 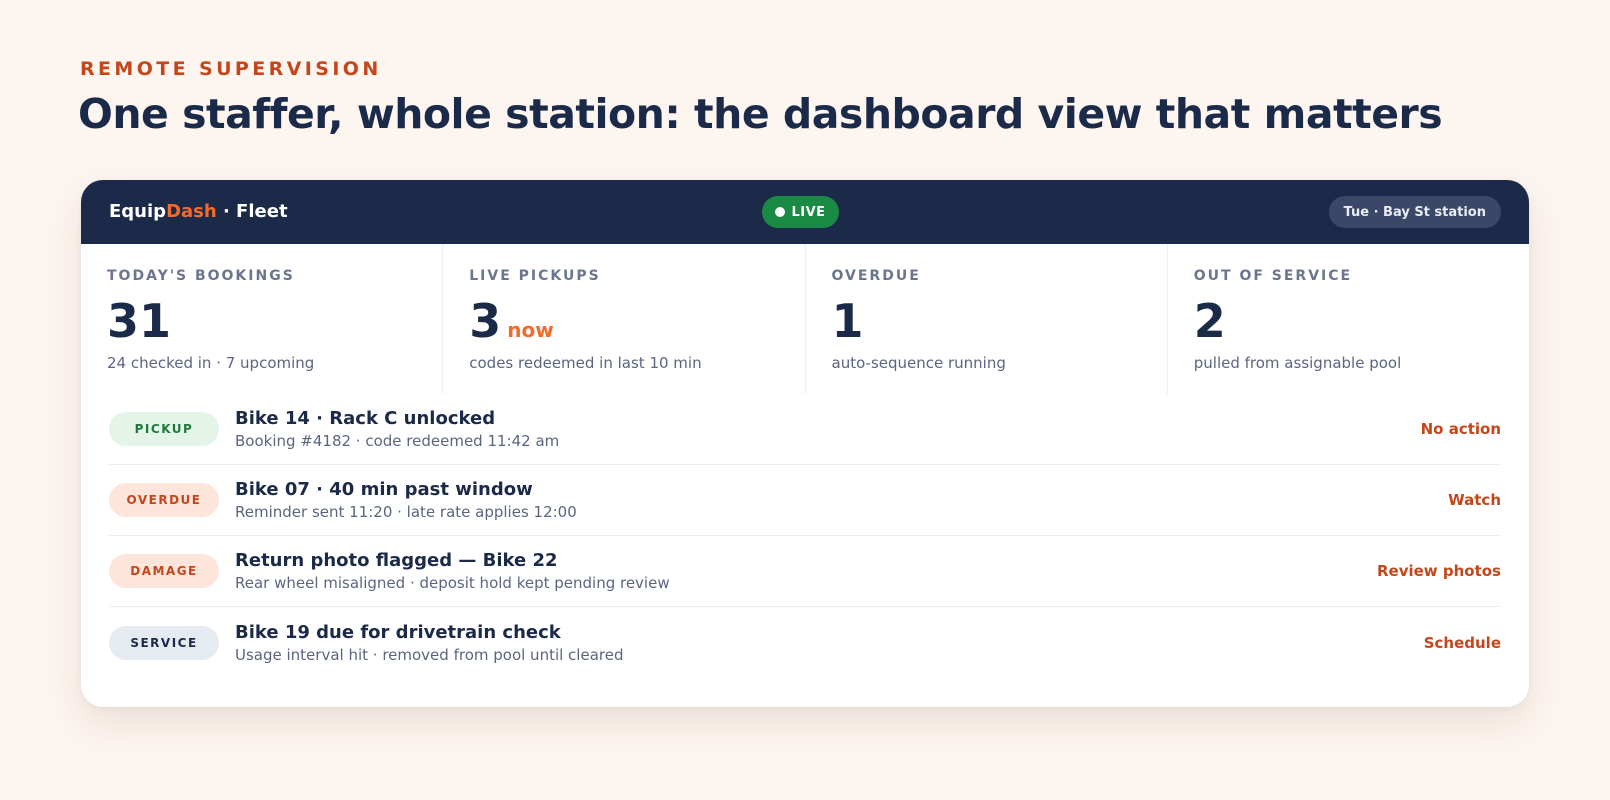 I want to click on station-selector: Tue · Bay St station, so click(x=1414, y=212).